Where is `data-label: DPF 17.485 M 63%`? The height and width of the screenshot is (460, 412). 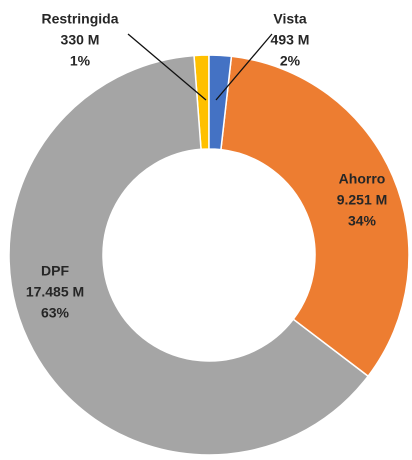
data-label: DPF 17.485 M 63% is located at coordinates (55, 292).